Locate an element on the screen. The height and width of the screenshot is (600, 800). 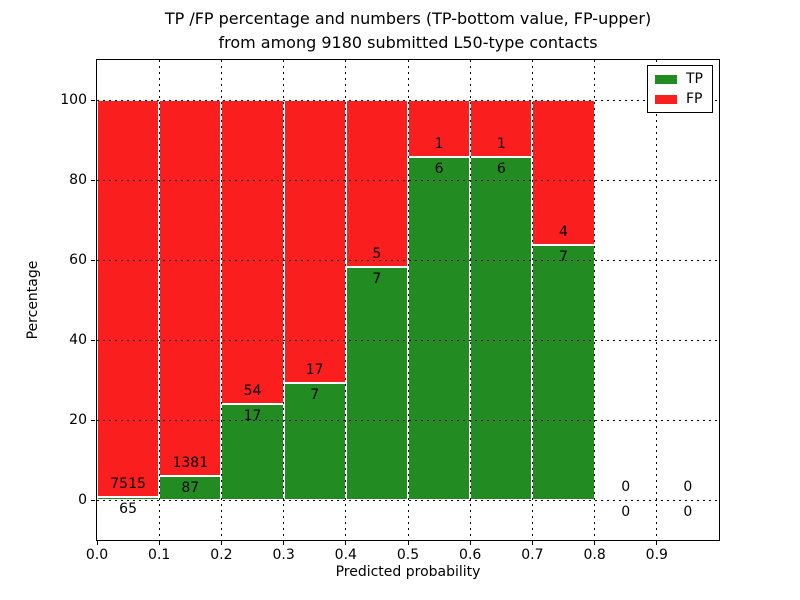
y-tick-label: 0 is located at coordinates (82, 500).